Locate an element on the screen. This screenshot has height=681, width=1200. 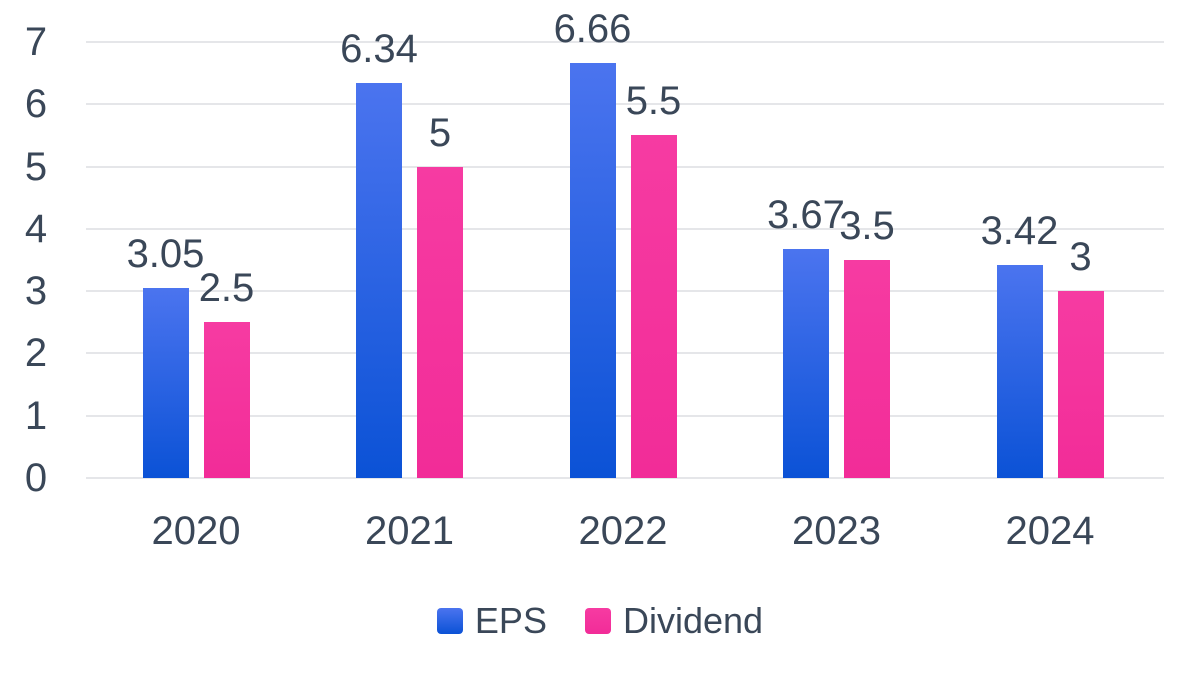
bar-value-label-eps-2023: 3.67 is located at coordinates (806, 215).